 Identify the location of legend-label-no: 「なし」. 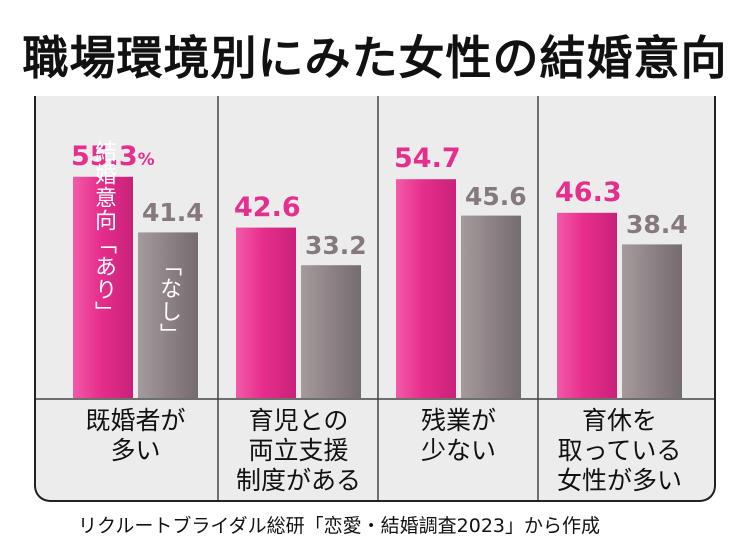
(168, 300).